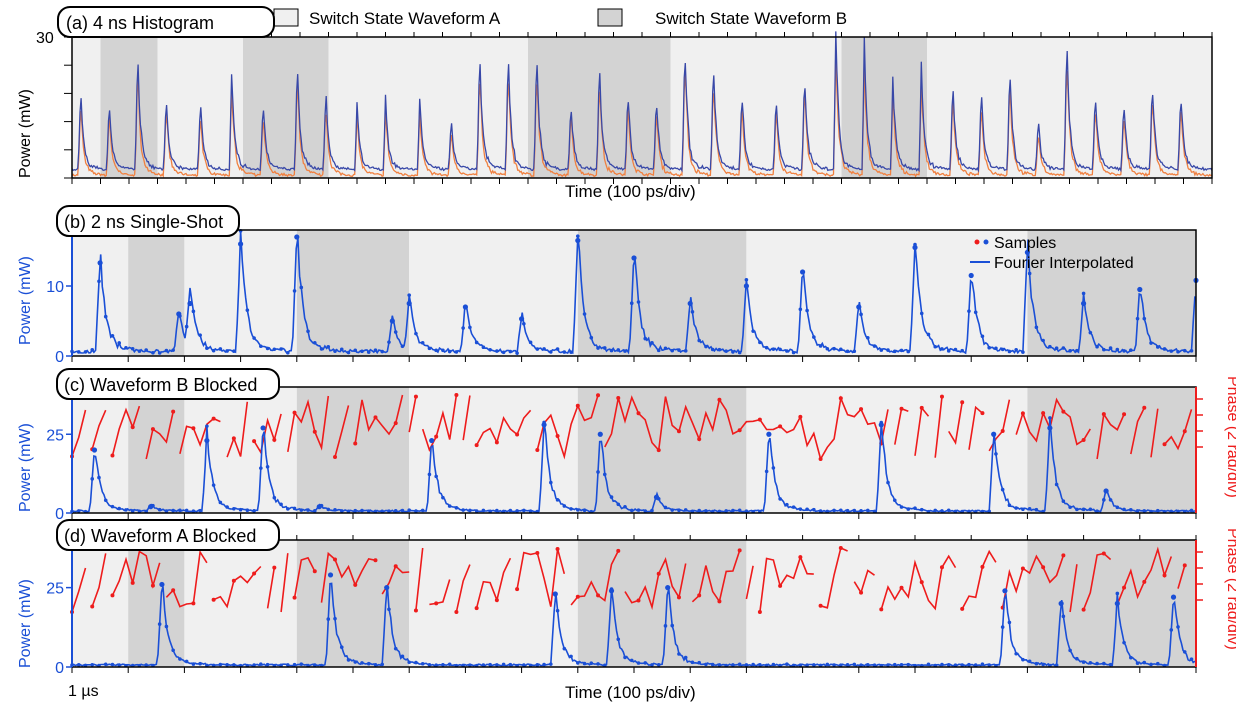  Describe the element at coordinates (25, 623) in the screenshot. I see `panel-d-ylabel: Power (mW)` at that location.